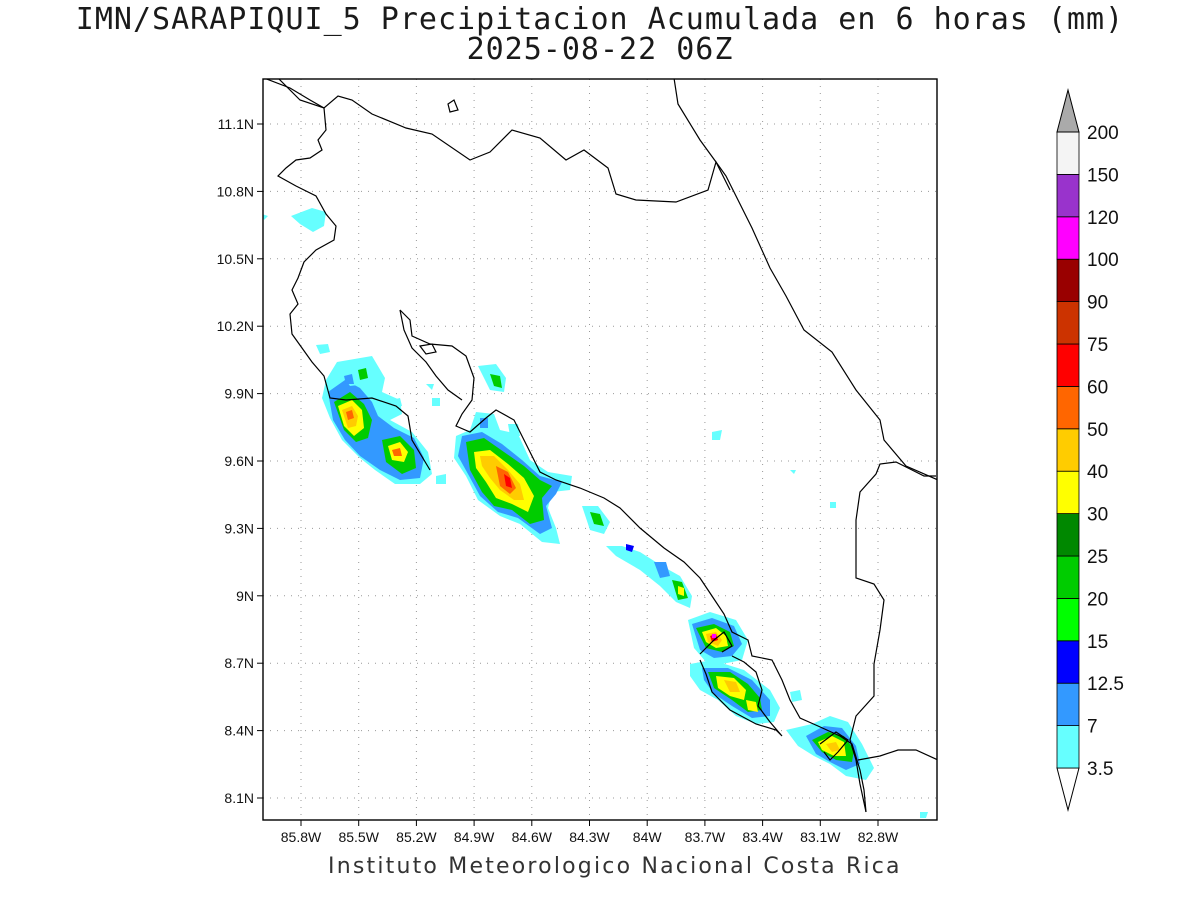 Image resolution: width=1200 pixels, height=900 pixels. I want to click on lat-tick-label: 8.1N, so click(239, 798).